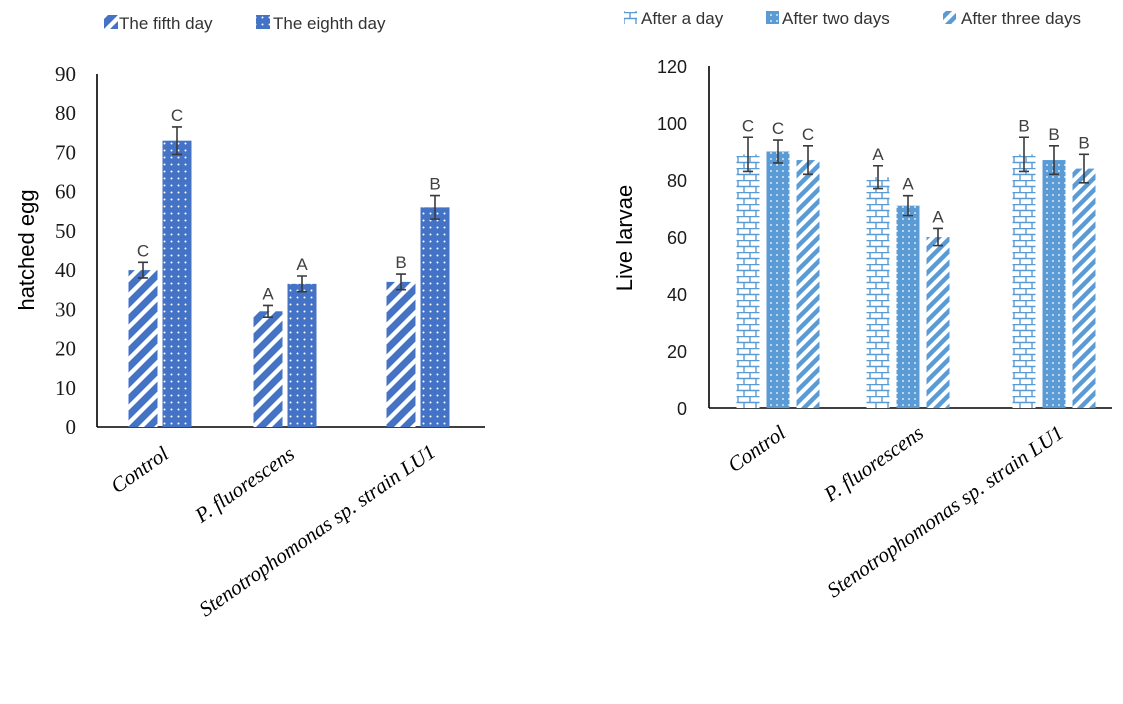  What do you see at coordinates (908, 306) in the screenshot?
I see `bar-after-two-days-p-fluorescens` at bounding box center [908, 306].